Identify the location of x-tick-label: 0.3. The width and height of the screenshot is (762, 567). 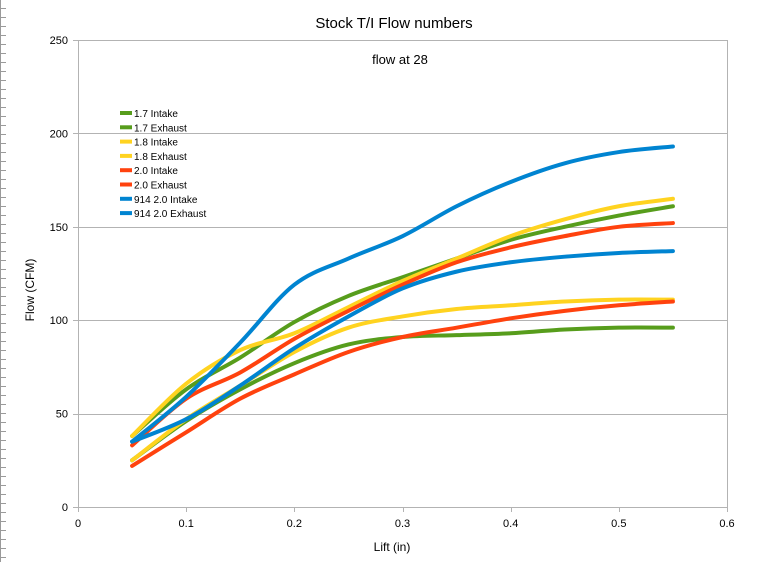
(402, 524).